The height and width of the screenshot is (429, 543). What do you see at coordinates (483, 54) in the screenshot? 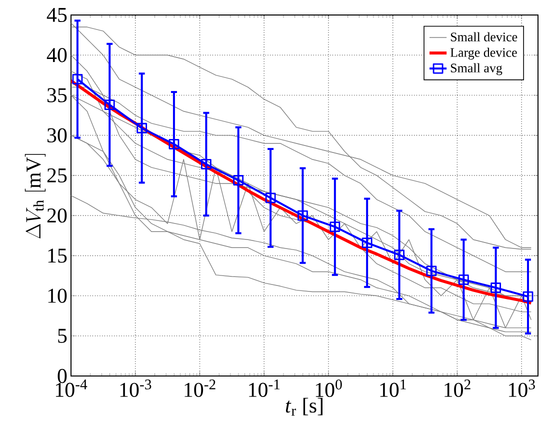
I see `legend-label: Large device` at bounding box center [483, 54].